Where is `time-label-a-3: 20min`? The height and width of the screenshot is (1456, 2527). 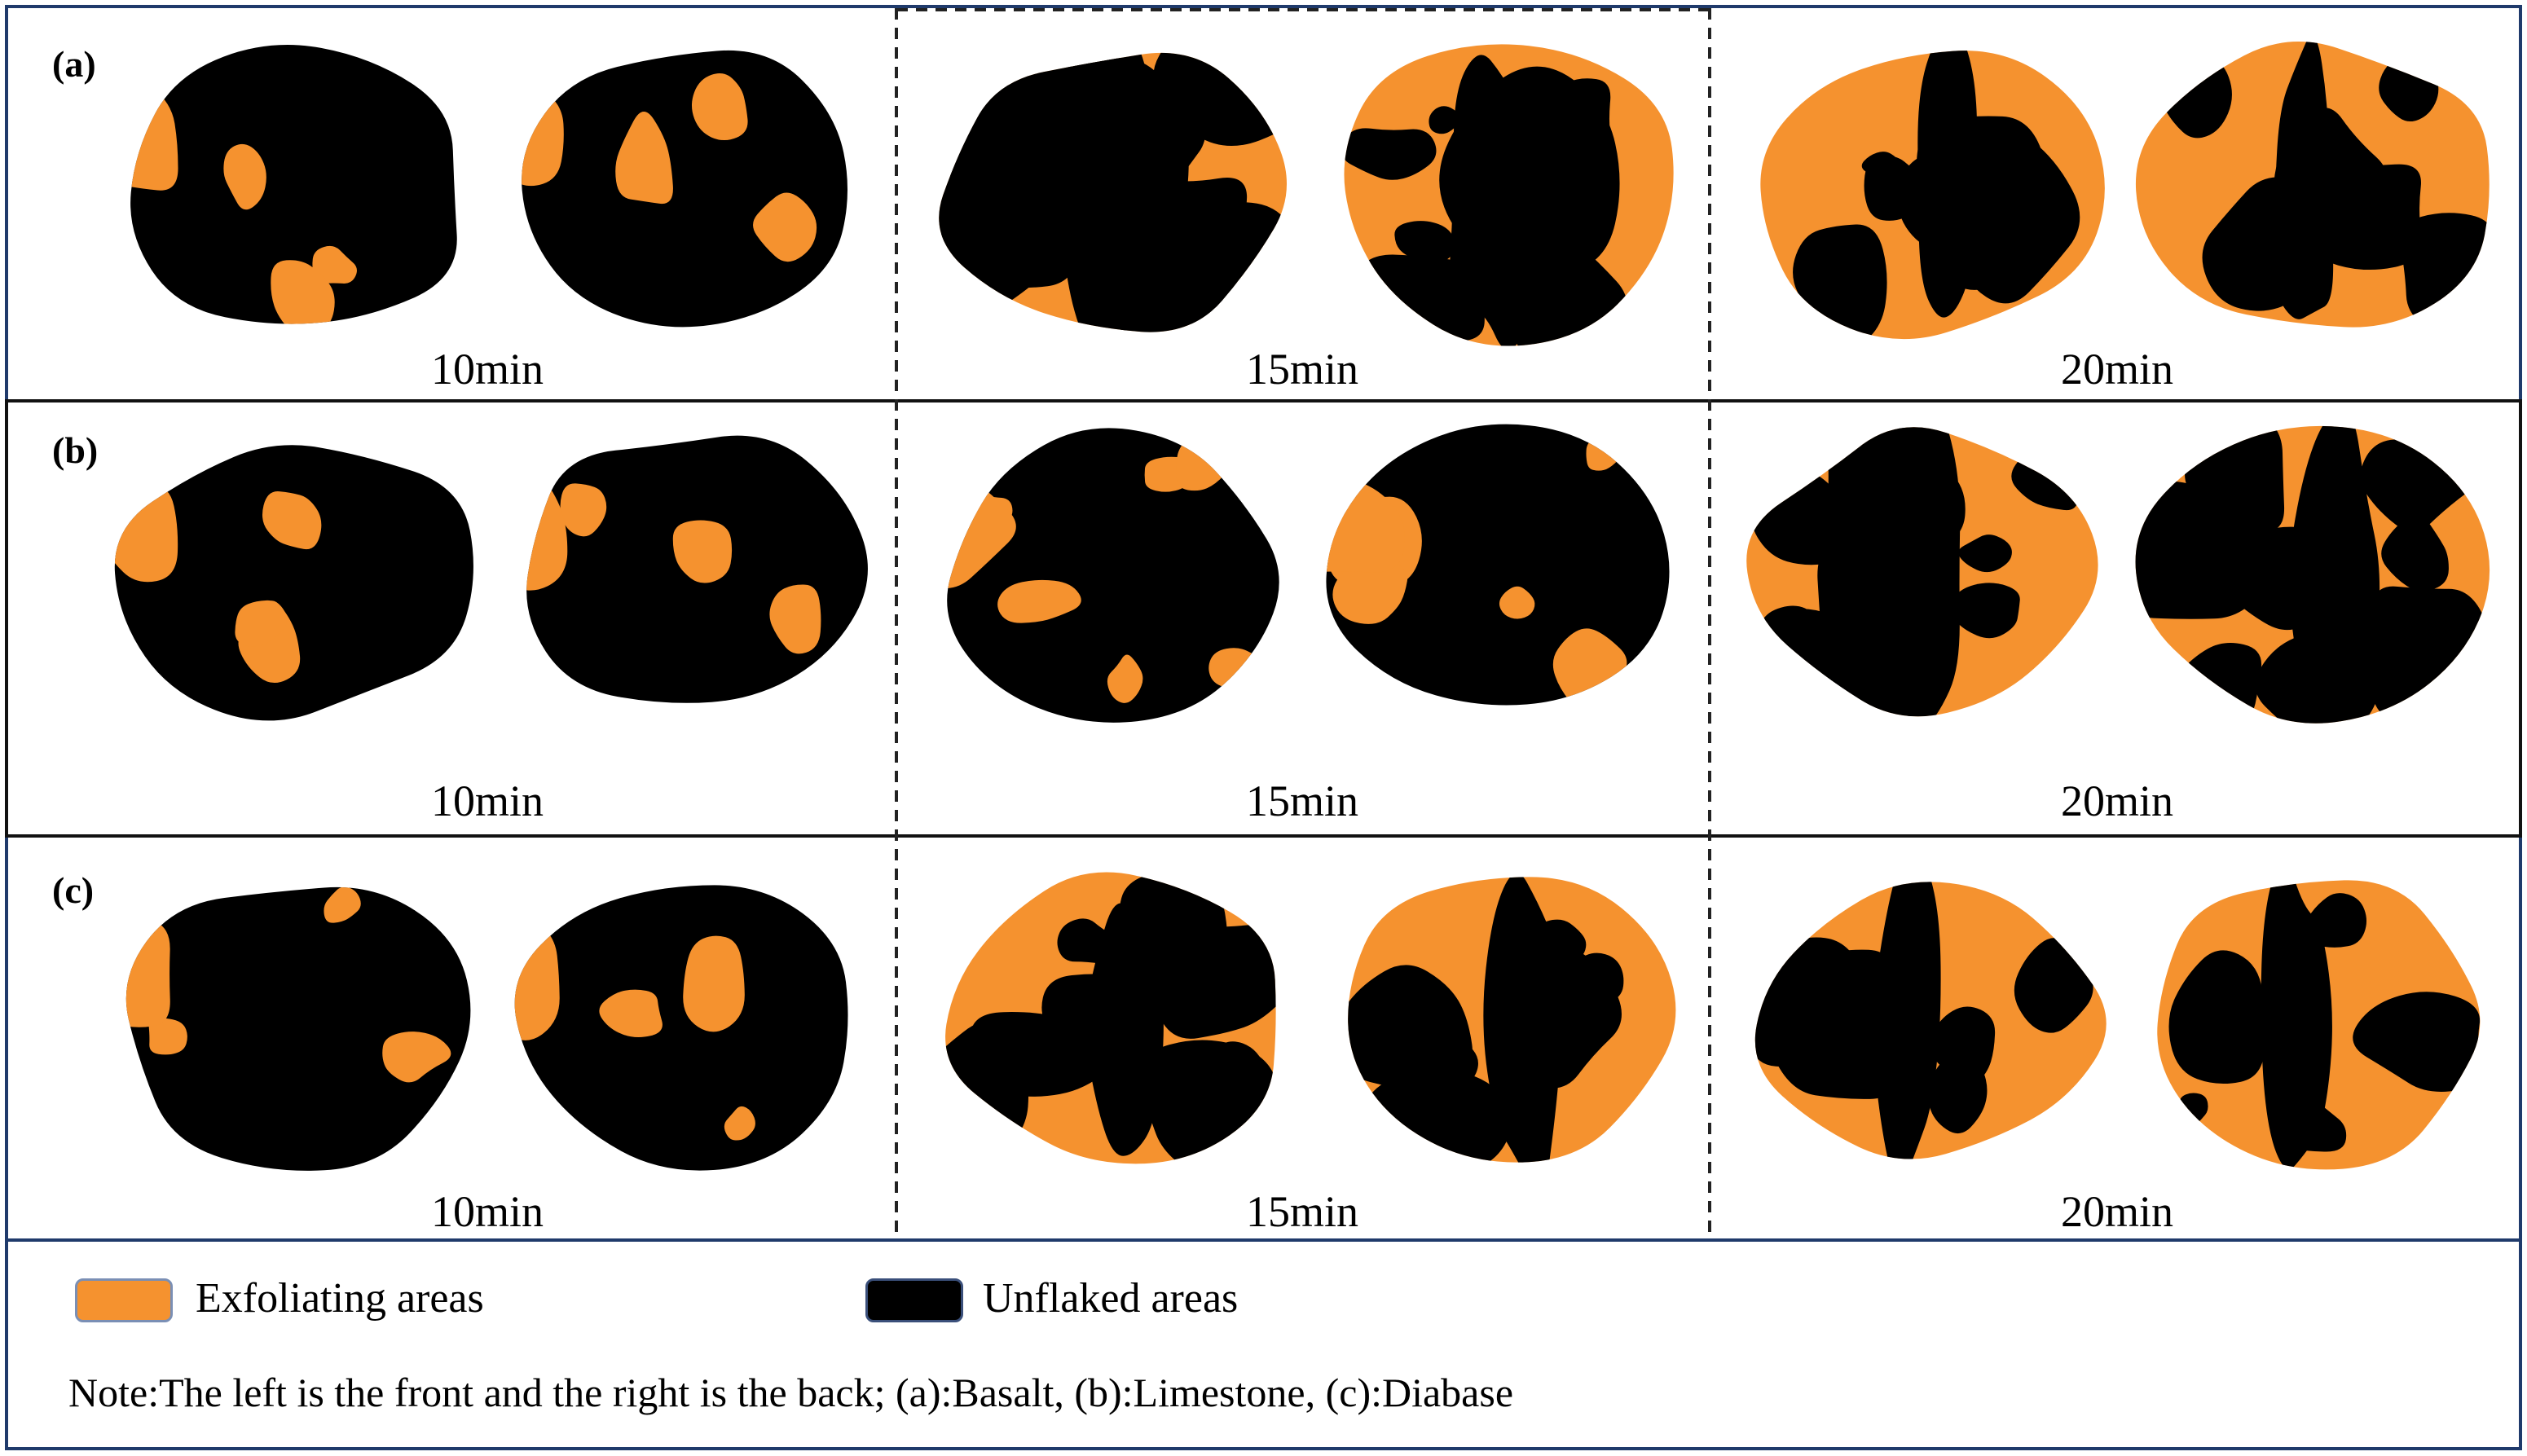
time-label-a-3: 20min is located at coordinates (2116, 370).